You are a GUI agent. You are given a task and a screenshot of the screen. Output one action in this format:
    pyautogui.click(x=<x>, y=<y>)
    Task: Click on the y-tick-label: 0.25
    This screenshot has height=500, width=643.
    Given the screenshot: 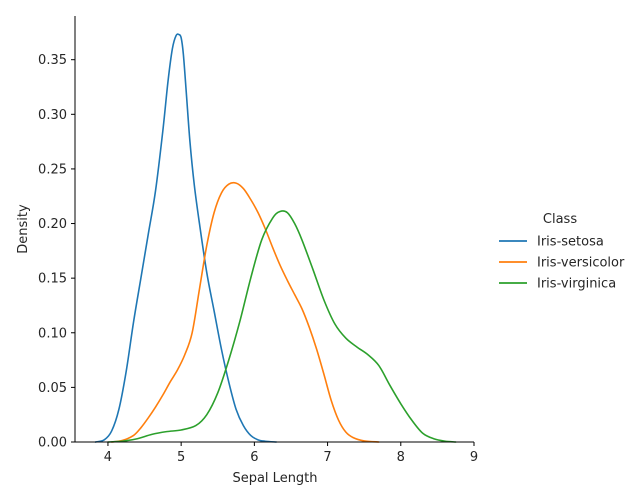 What is the action you would take?
    pyautogui.click(x=52, y=169)
    